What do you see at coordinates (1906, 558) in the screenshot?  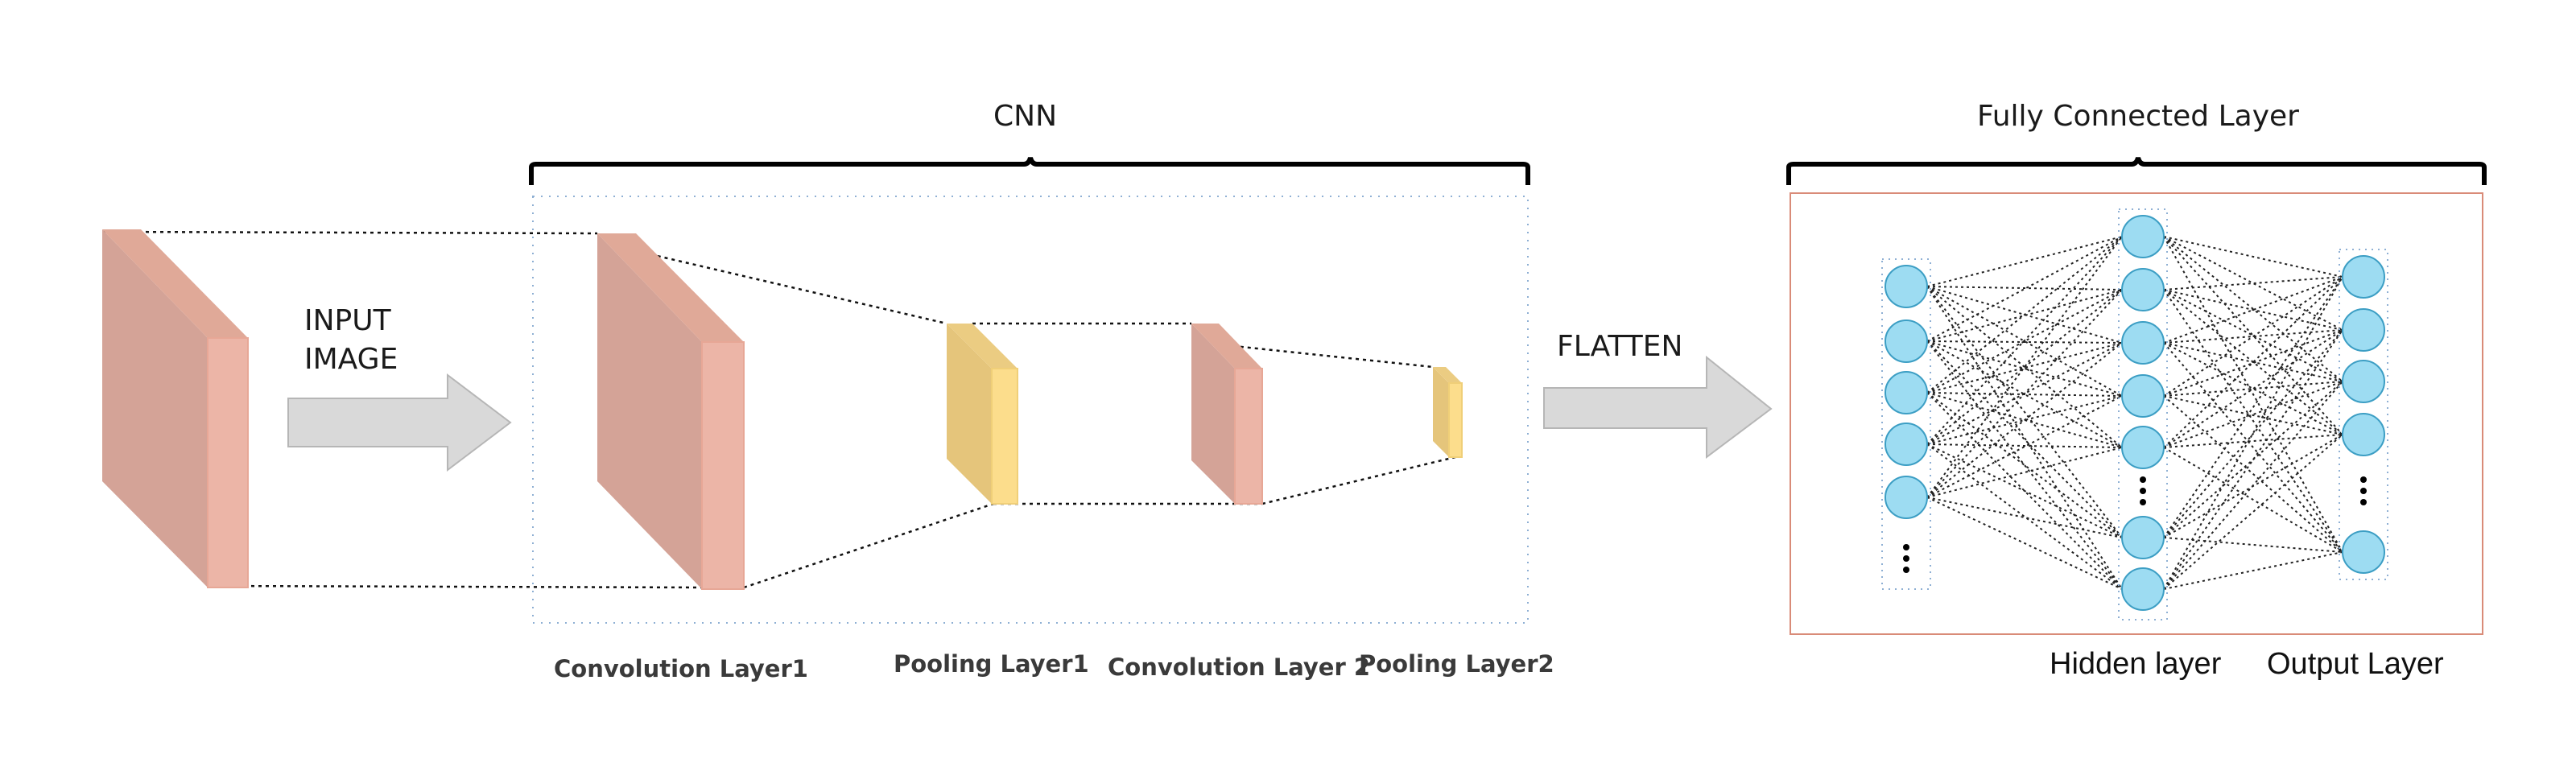 I see `input-ellipsis` at bounding box center [1906, 558].